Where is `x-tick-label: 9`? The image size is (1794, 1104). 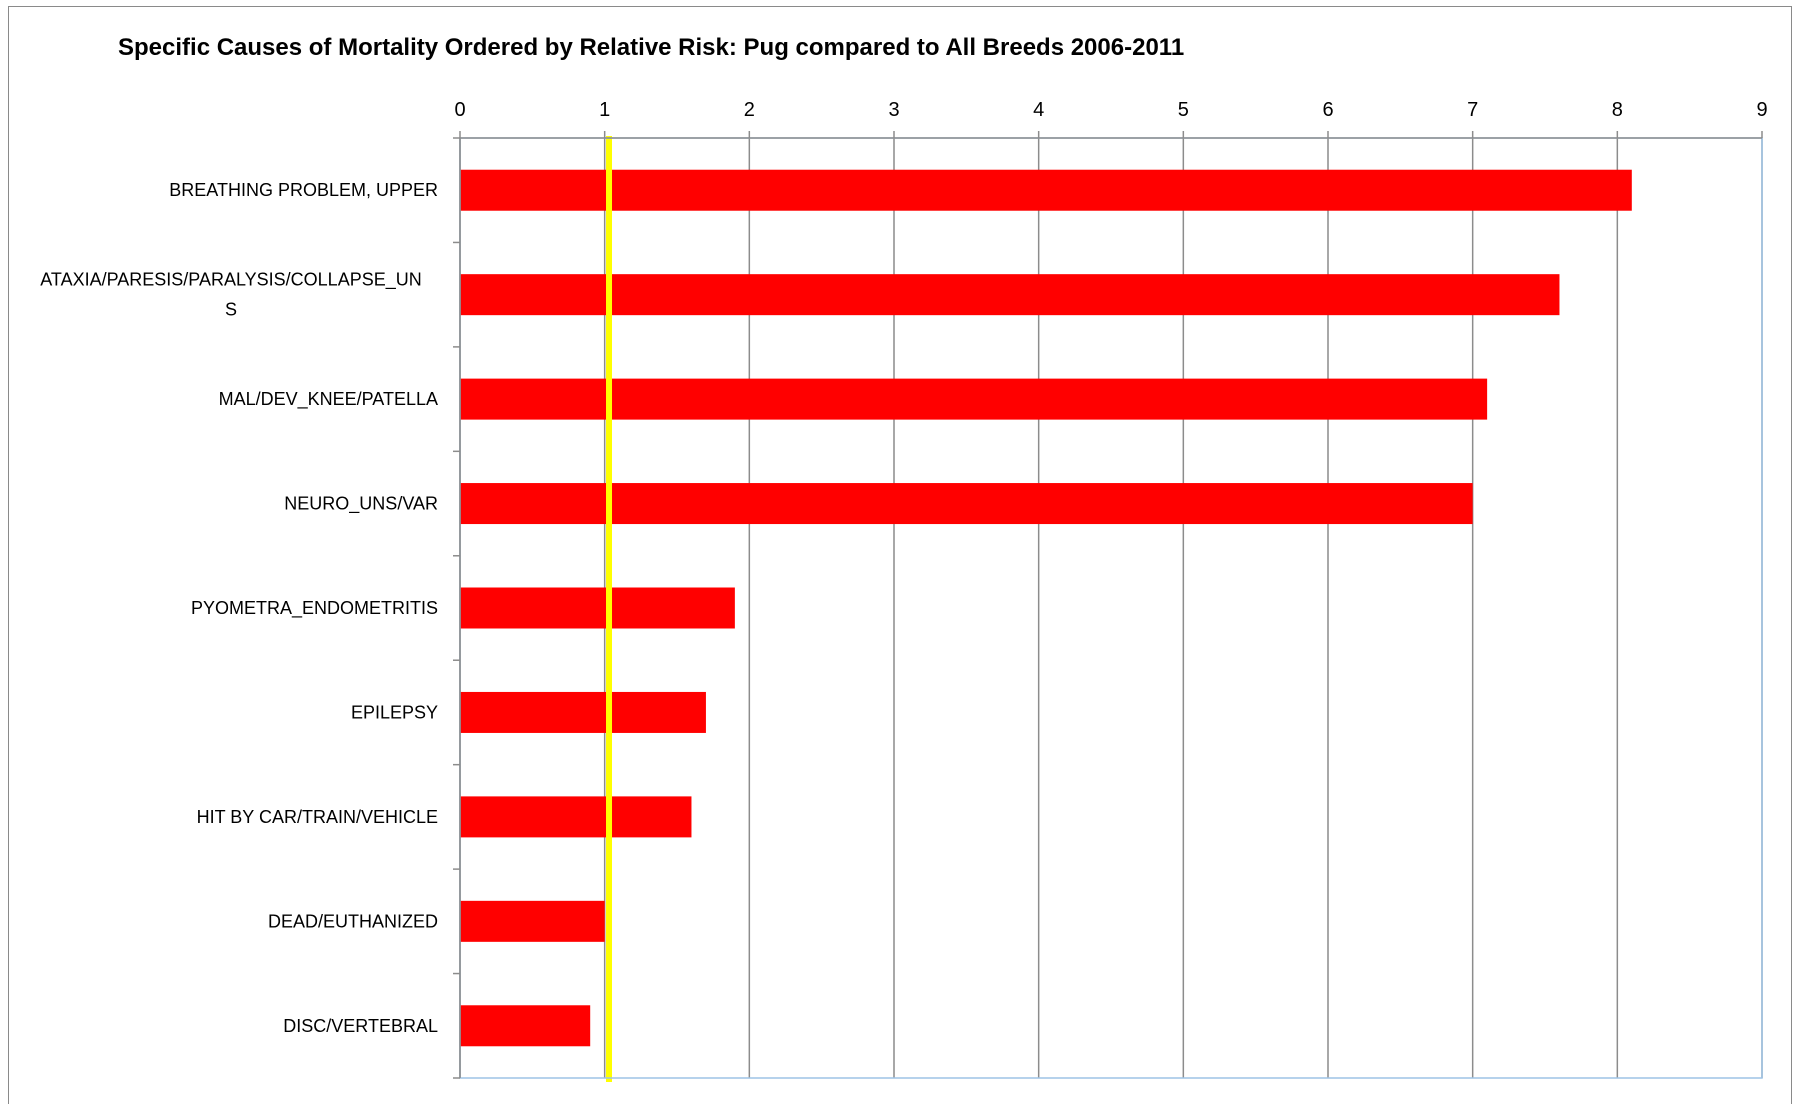 x-tick-label: 9 is located at coordinates (1761, 110).